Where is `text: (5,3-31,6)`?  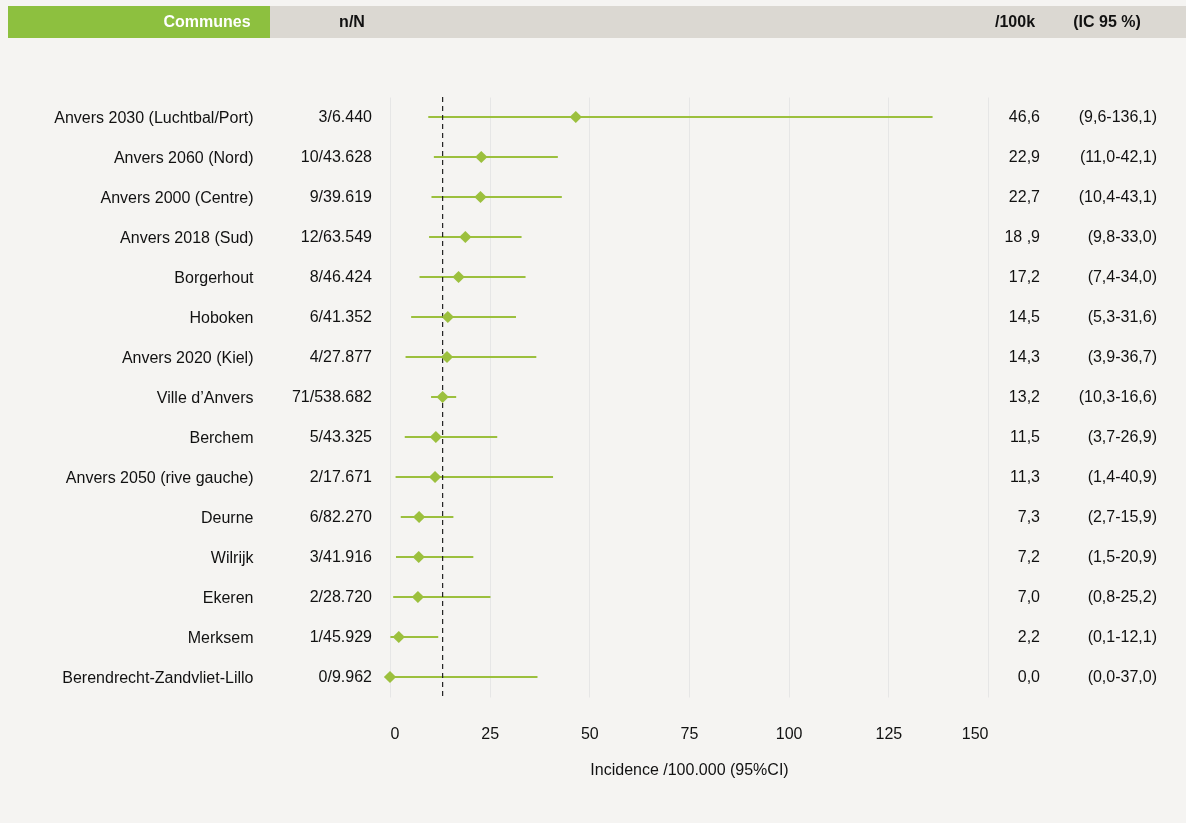 text: (5,3-31,6) is located at coordinates (1122, 316).